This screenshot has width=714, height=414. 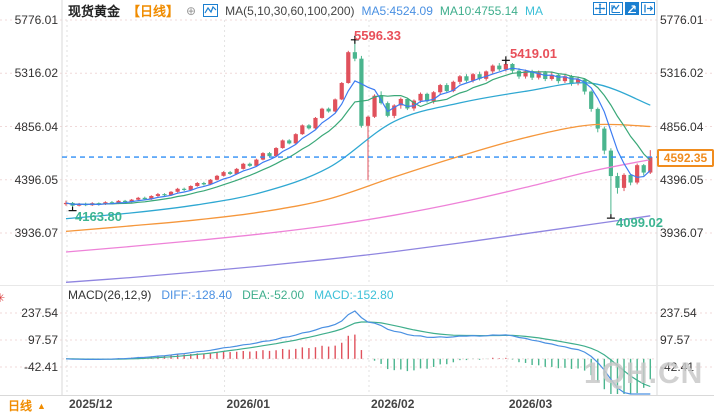 I want to click on period-selector: 日线 ▲, so click(x=27, y=405).